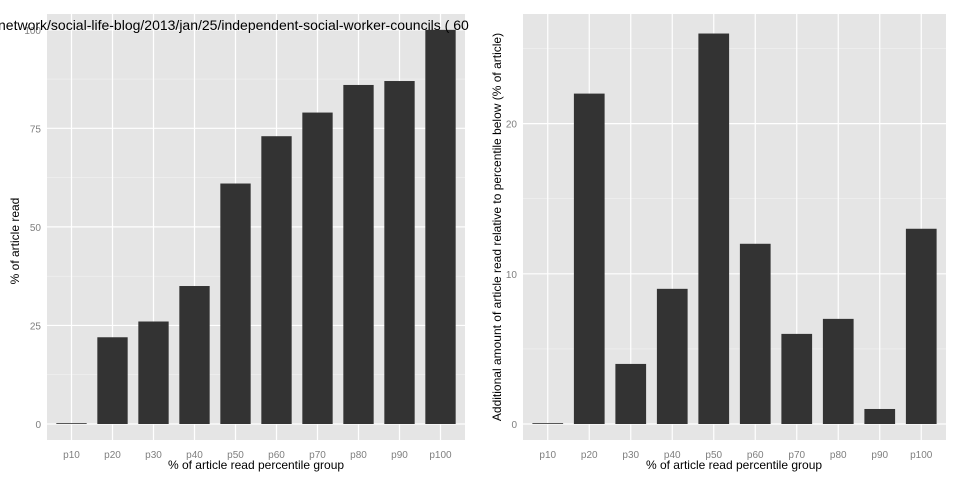 The width and height of the screenshot is (960, 480). What do you see at coordinates (838, 371) in the screenshot?
I see `right-bar-p80` at bounding box center [838, 371].